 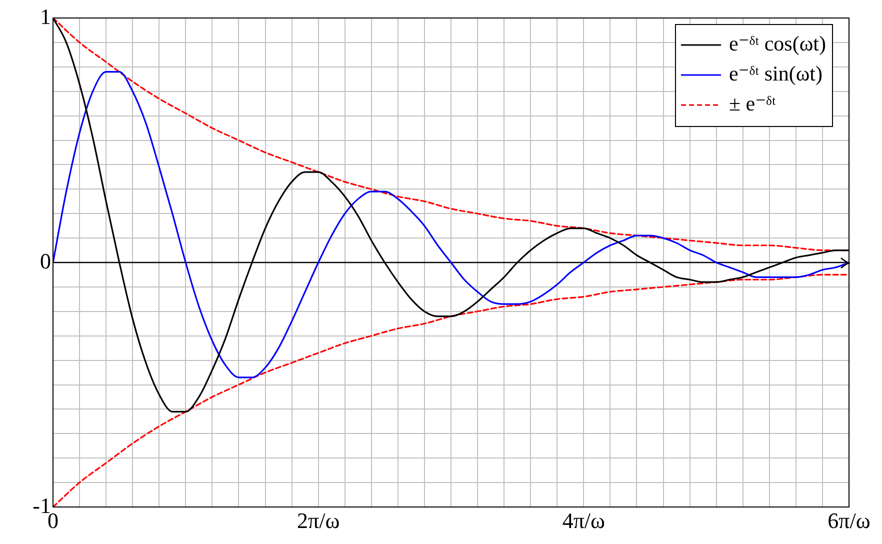 I want to click on x-tick-label: 6π/ω, so click(x=849, y=520).